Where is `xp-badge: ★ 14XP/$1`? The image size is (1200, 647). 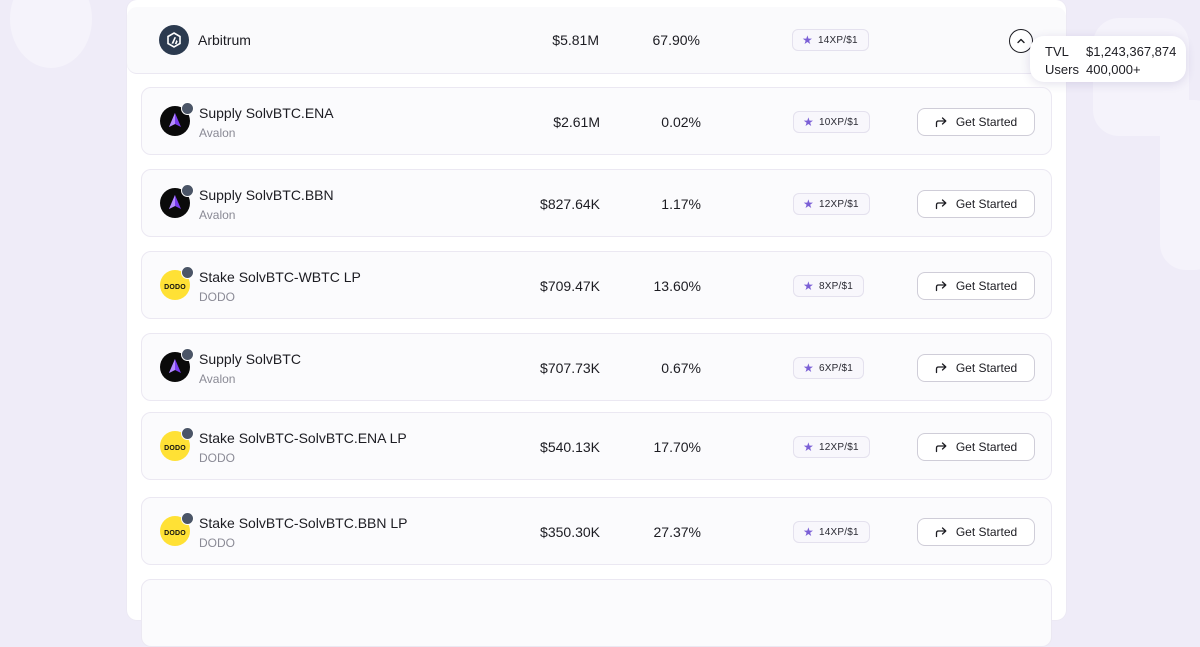
xp-badge: ★ 14XP/$1 is located at coordinates (831, 532).